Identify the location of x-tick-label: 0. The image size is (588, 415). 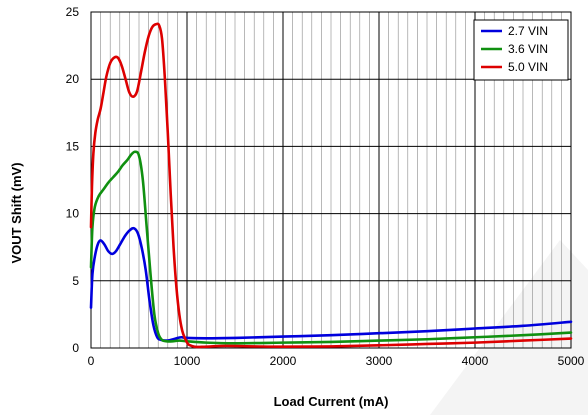
(91, 361).